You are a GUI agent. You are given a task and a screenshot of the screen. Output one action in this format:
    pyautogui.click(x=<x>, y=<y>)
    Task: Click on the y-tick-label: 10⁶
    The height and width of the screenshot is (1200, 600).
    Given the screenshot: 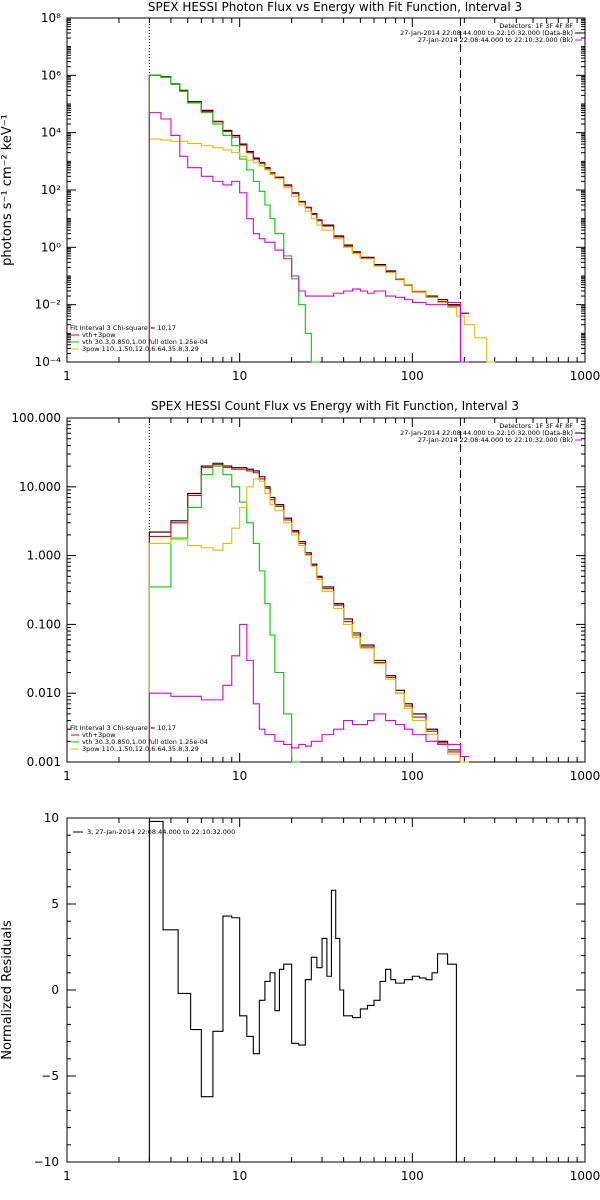 What is the action you would take?
    pyautogui.click(x=51, y=75)
    